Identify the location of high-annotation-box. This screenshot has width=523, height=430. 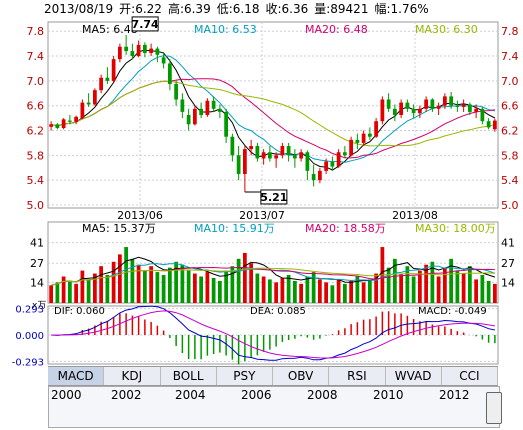
(145, 24).